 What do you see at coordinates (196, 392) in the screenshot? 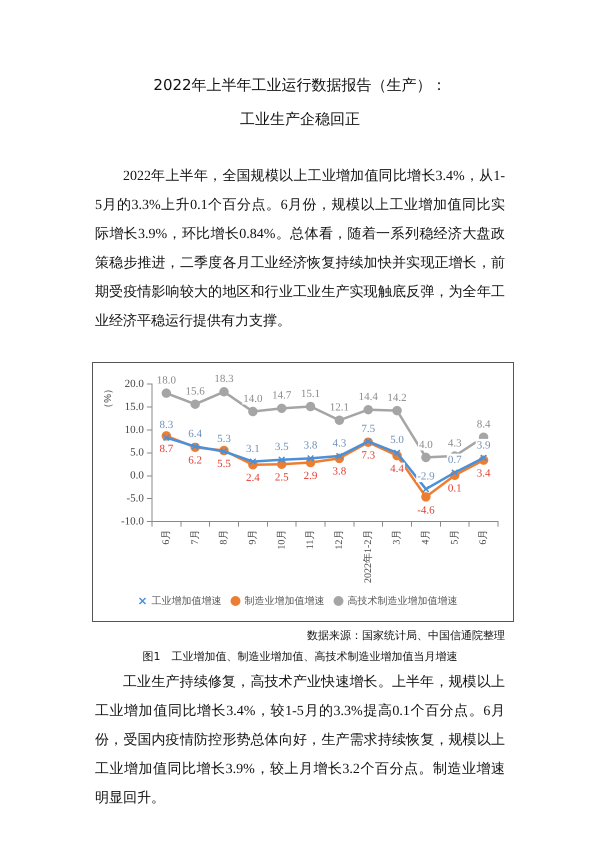
I see `data-label: 15.6` at bounding box center [196, 392].